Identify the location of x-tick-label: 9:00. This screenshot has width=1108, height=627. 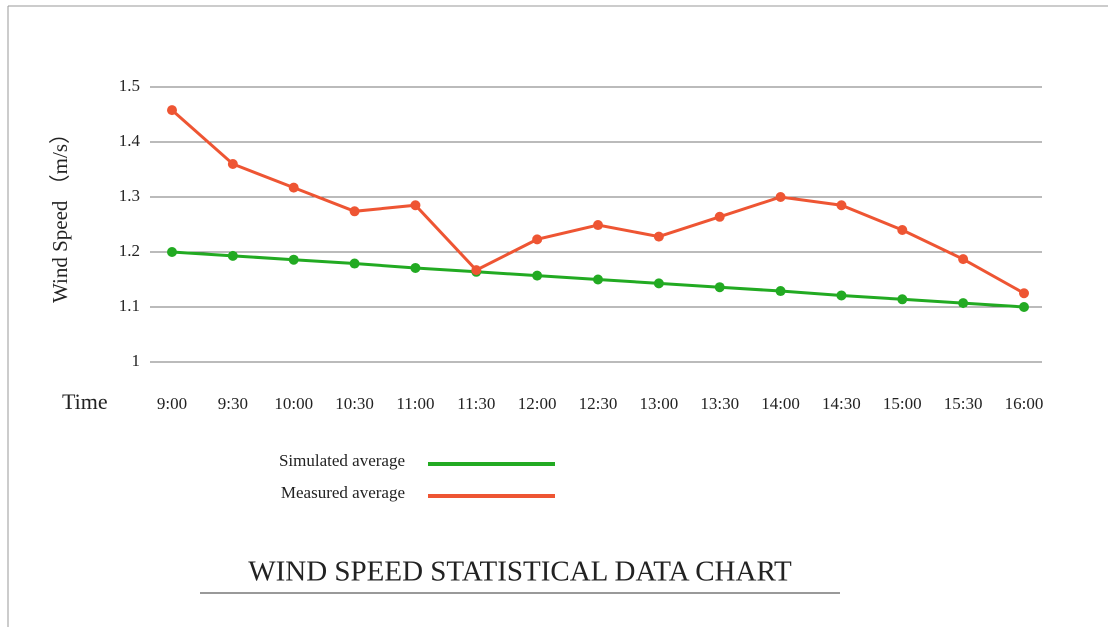
(172, 403).